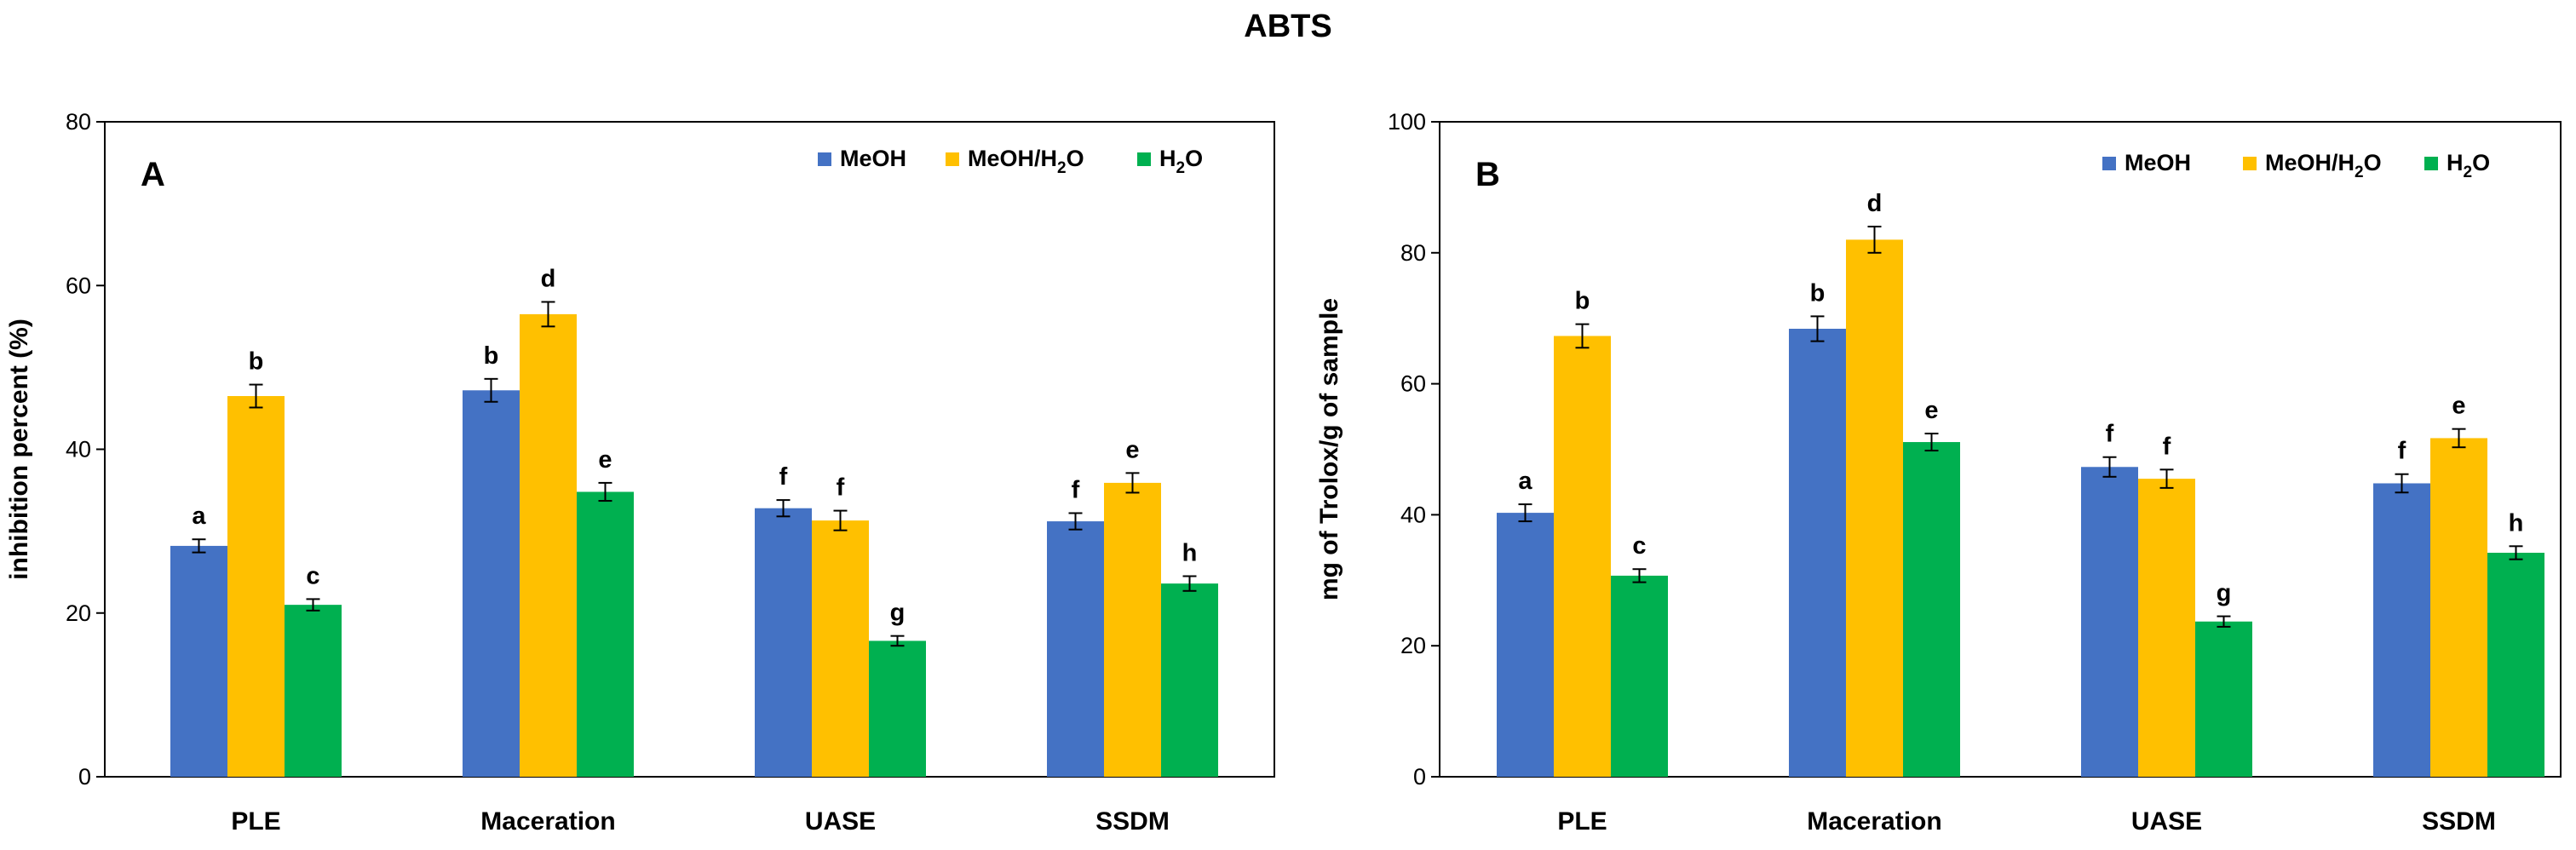  I want to click on y-axis-label: mg of Trolox/g of sample, so click(1329, 449).